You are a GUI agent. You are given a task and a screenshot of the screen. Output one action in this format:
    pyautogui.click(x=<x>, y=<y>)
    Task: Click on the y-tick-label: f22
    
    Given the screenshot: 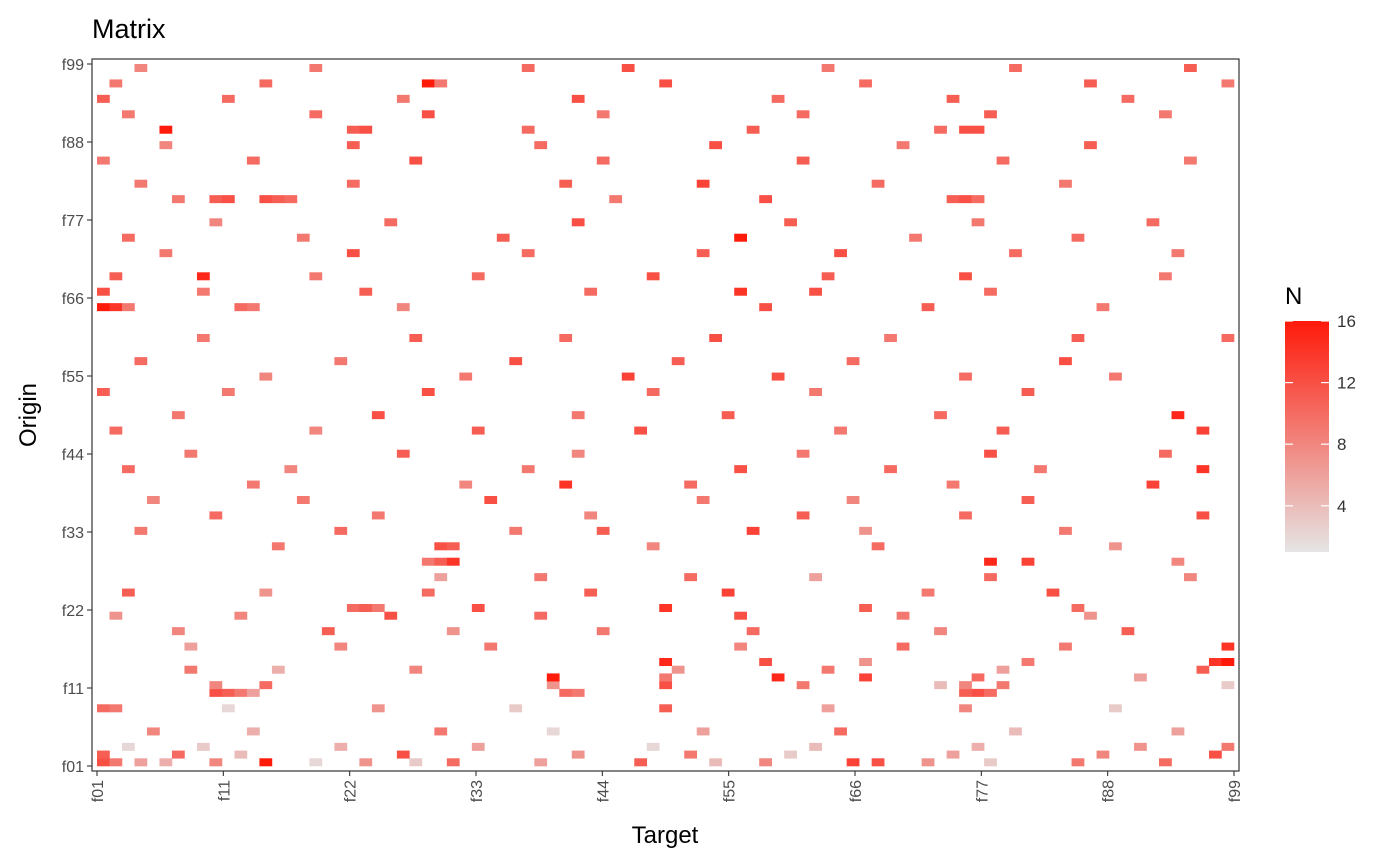 What is the action you would take?
    pyautogui.click(x=73, y=611)
    